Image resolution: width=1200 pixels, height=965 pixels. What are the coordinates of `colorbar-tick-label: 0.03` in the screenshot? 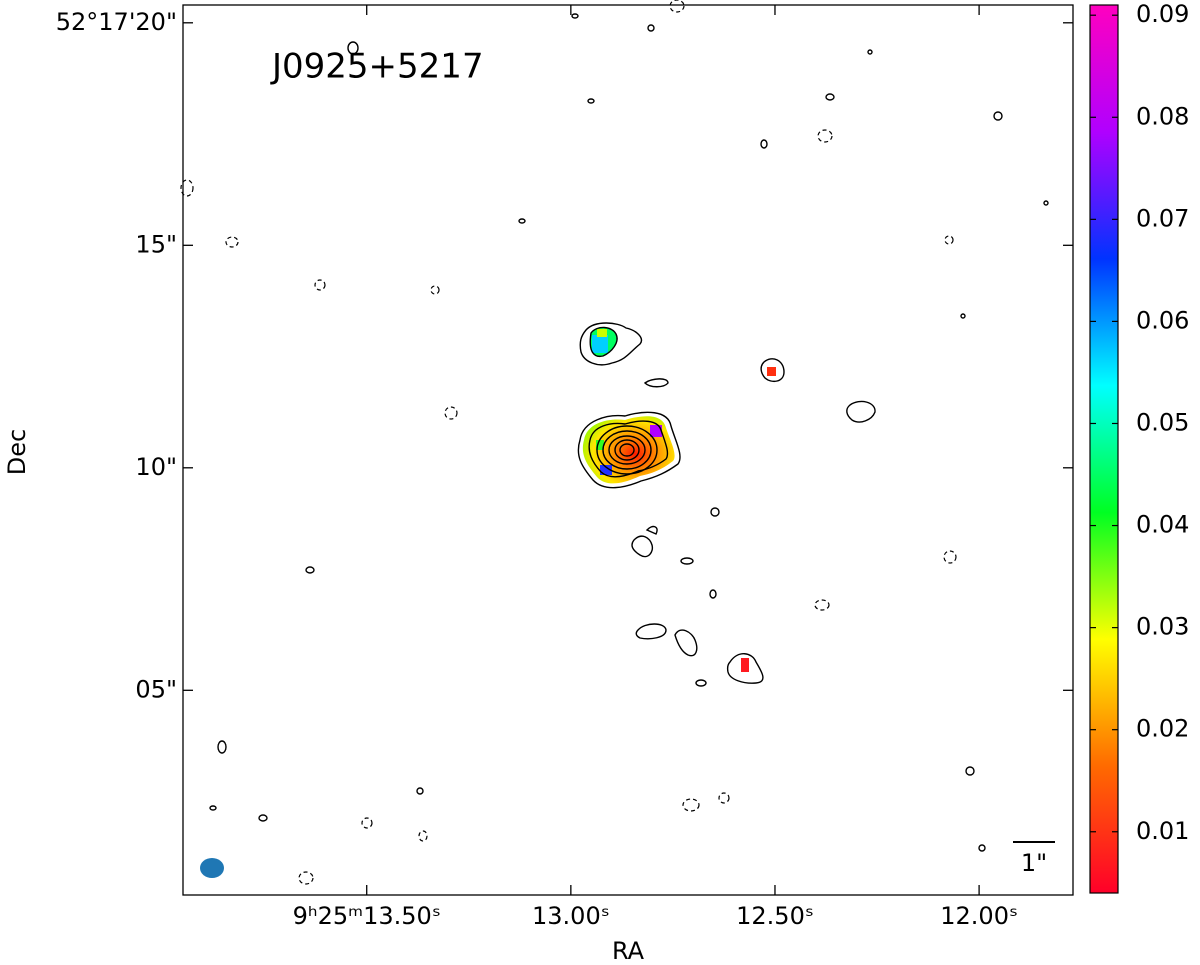 It's located at (1162, 627).